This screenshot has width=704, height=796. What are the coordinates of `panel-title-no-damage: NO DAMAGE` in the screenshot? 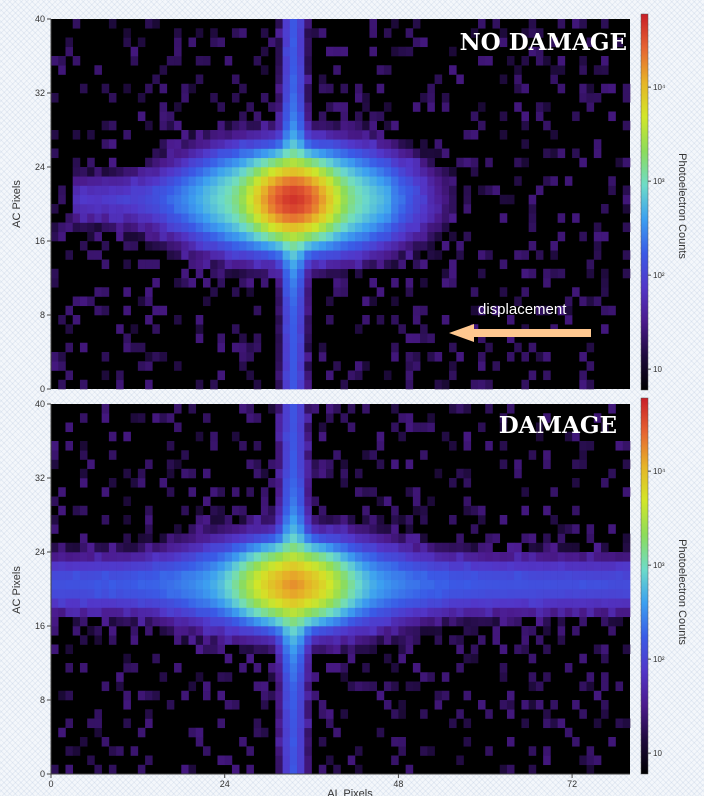 It's located at (543, 42).